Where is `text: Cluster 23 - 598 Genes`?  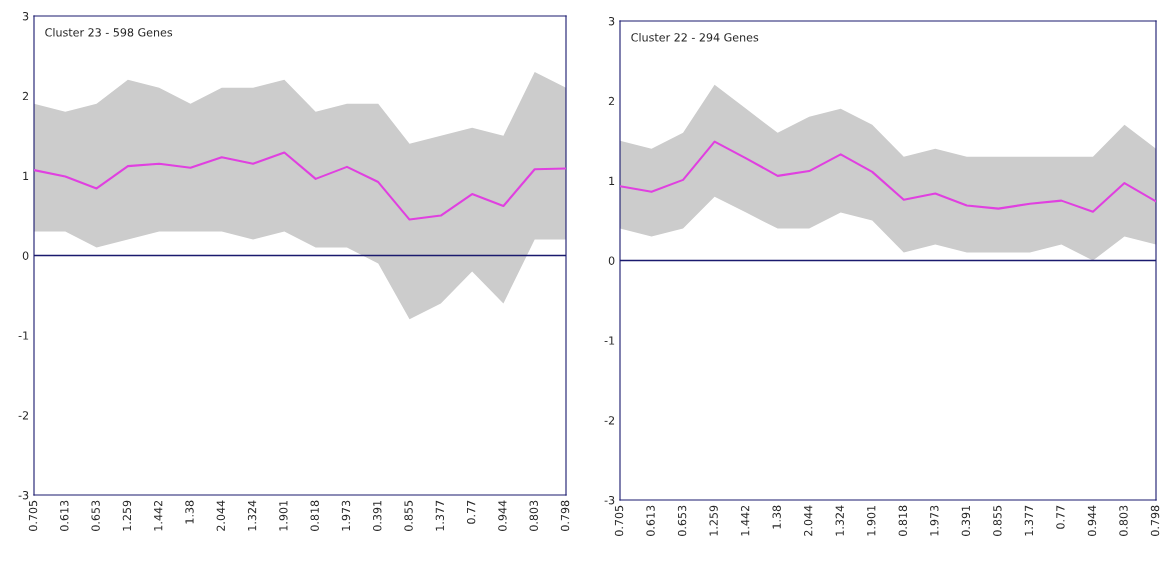
text: Cluster 23 - 598 Genes is located at coordinates (109, 32).